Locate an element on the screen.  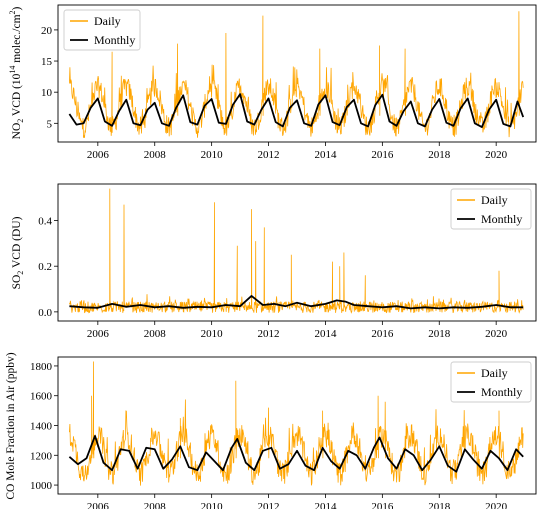
co-x-tick-label: 2020 is located at coordinates (496, 505).